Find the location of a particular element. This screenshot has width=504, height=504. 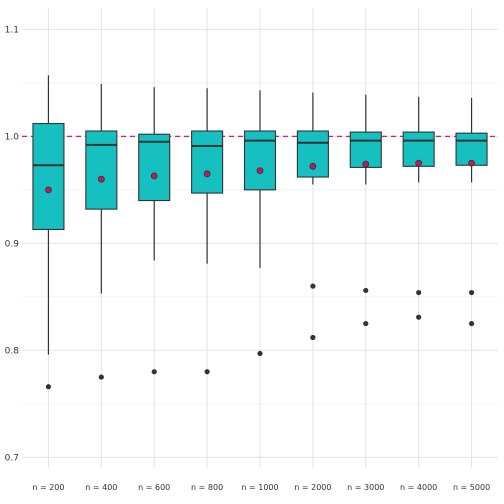

x-category-label: n = 4000 is located at coordinates (418, 487).